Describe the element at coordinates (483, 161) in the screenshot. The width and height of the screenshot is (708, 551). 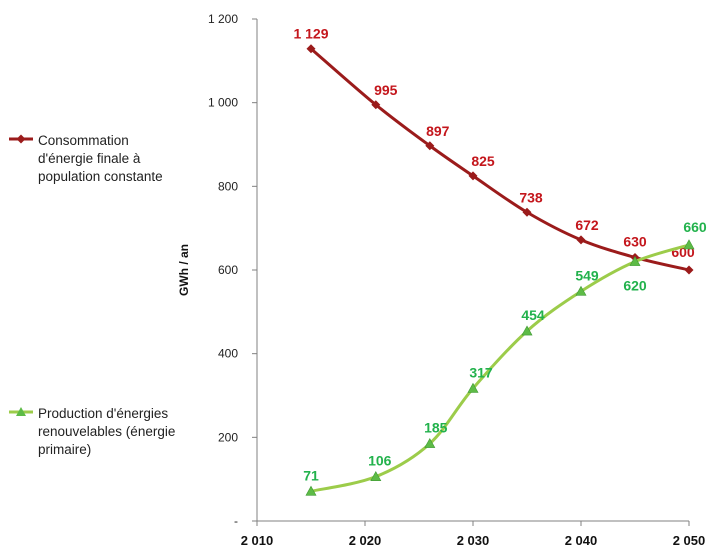
I see `series-0-data-label-3: 825` at that location.